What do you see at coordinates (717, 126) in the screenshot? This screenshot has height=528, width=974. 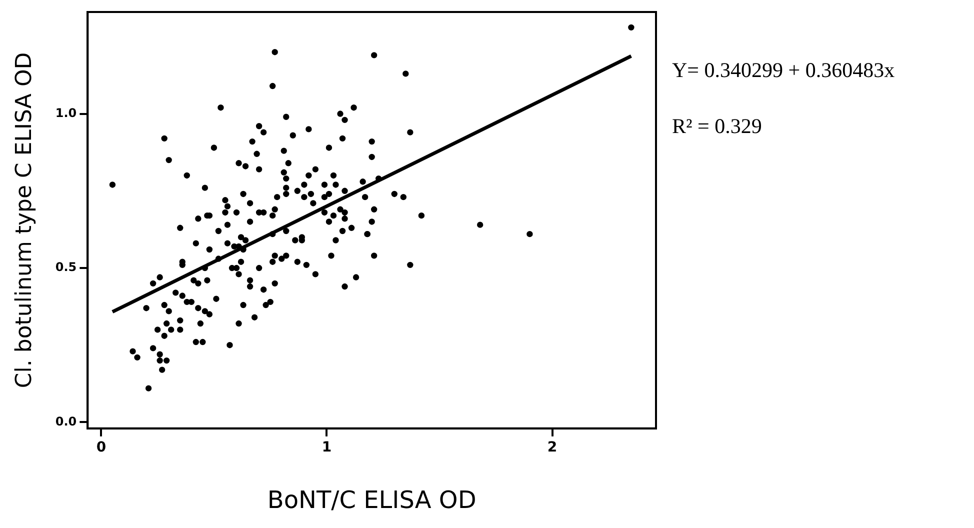 I see `text: R² = 0.329` at bounding box center [717, 126].